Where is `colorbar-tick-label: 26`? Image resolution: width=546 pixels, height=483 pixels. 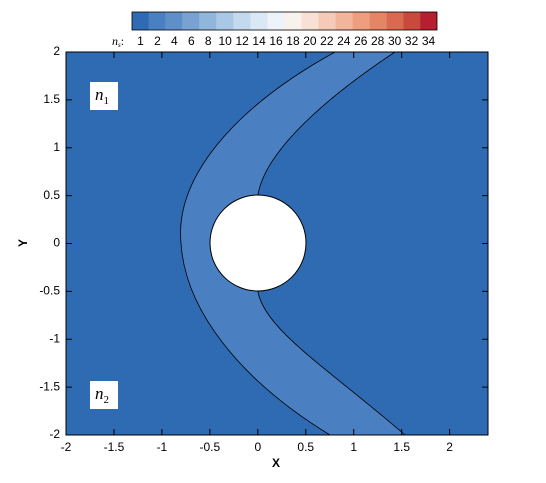
colorbar-tick-label: 26 is located at coordinates (361, 41).